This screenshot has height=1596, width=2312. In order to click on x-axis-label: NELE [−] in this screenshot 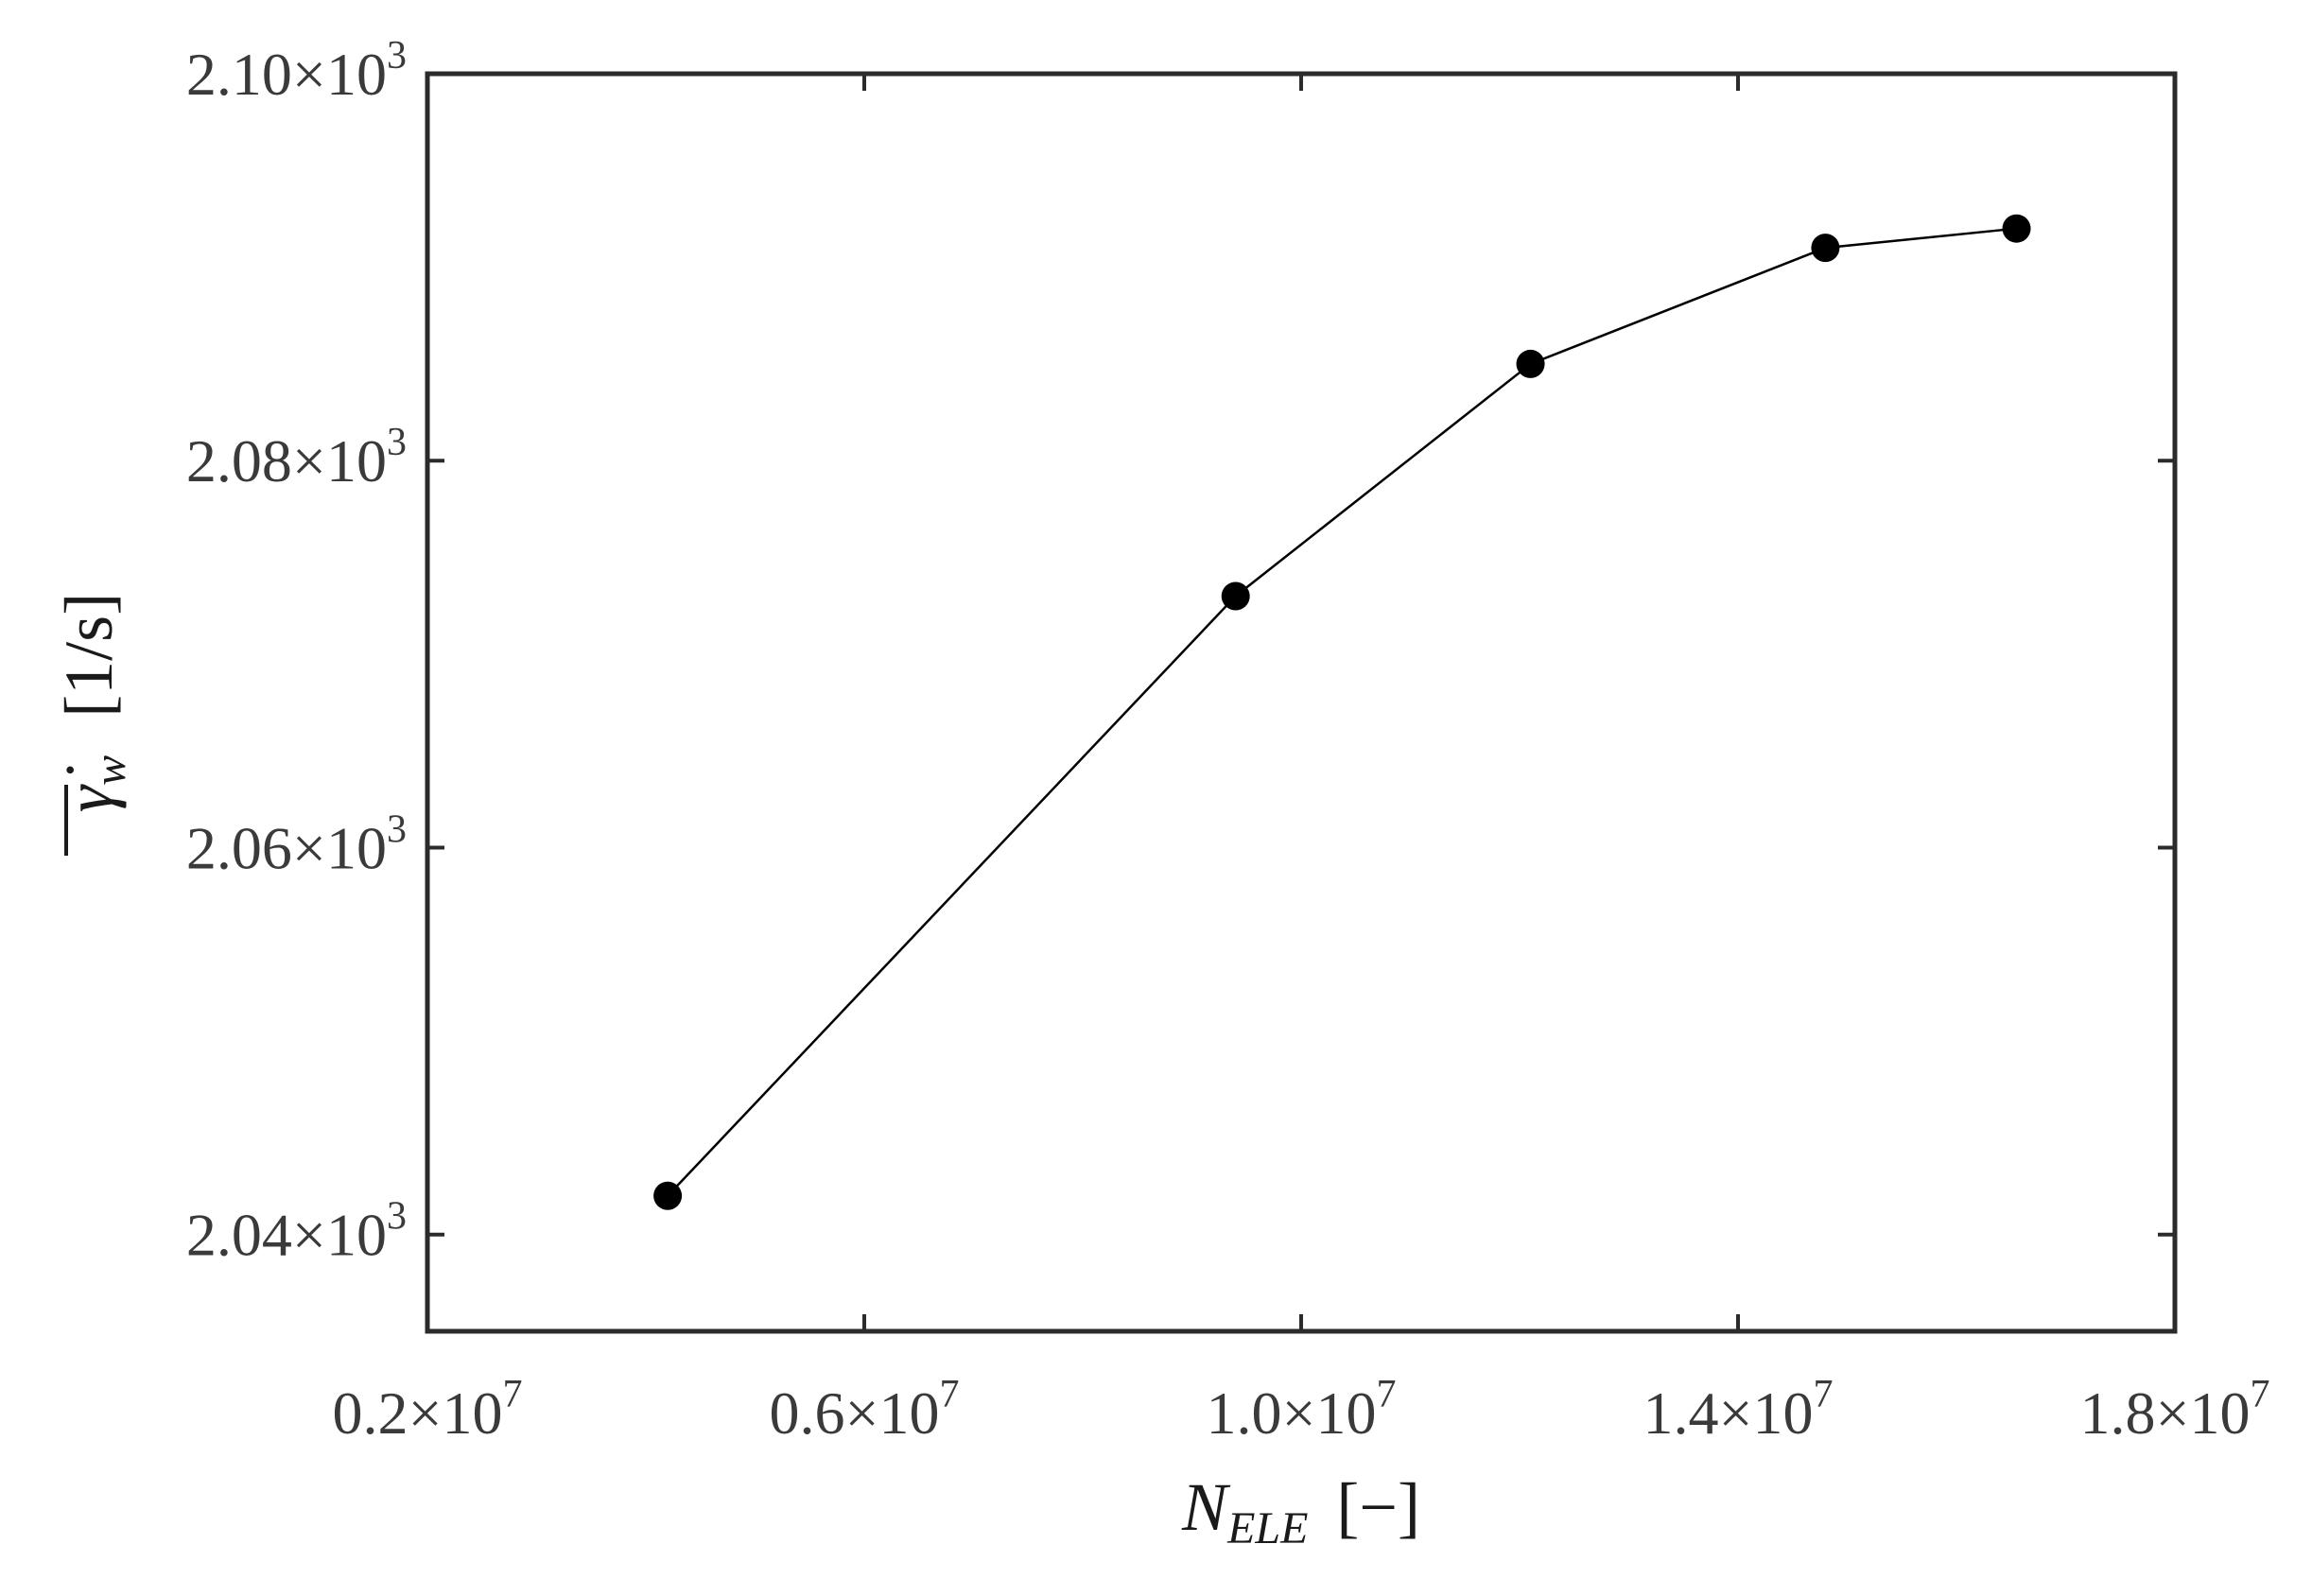, I will do `click(1300, 1511)`.